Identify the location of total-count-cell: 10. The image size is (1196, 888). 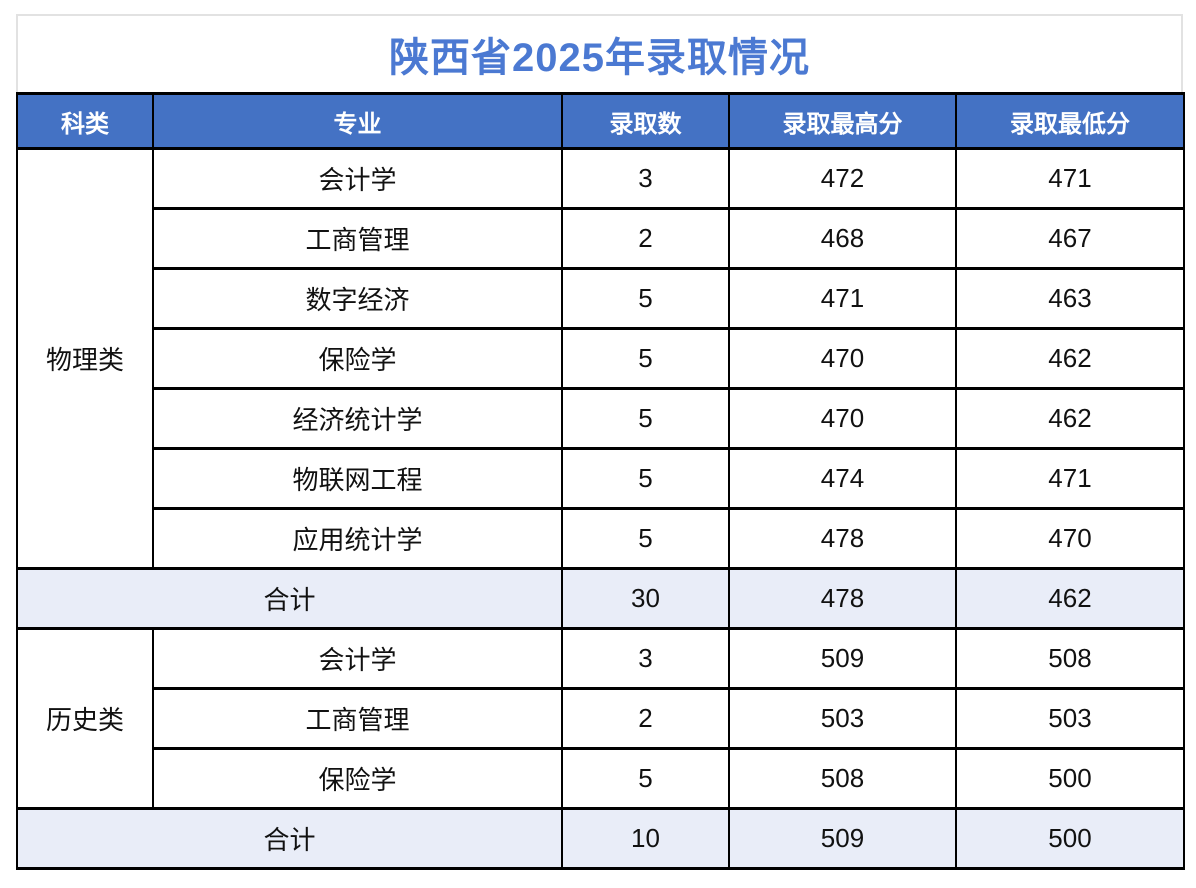
(645, 838).